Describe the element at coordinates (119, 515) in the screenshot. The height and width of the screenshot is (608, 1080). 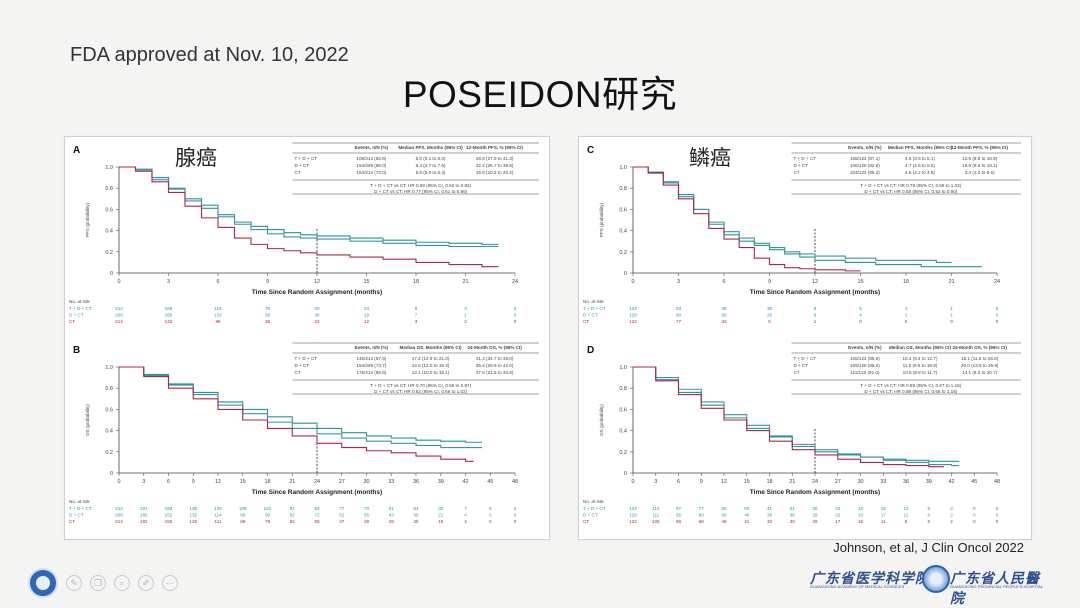
I see `risk-count: 209` at that location.